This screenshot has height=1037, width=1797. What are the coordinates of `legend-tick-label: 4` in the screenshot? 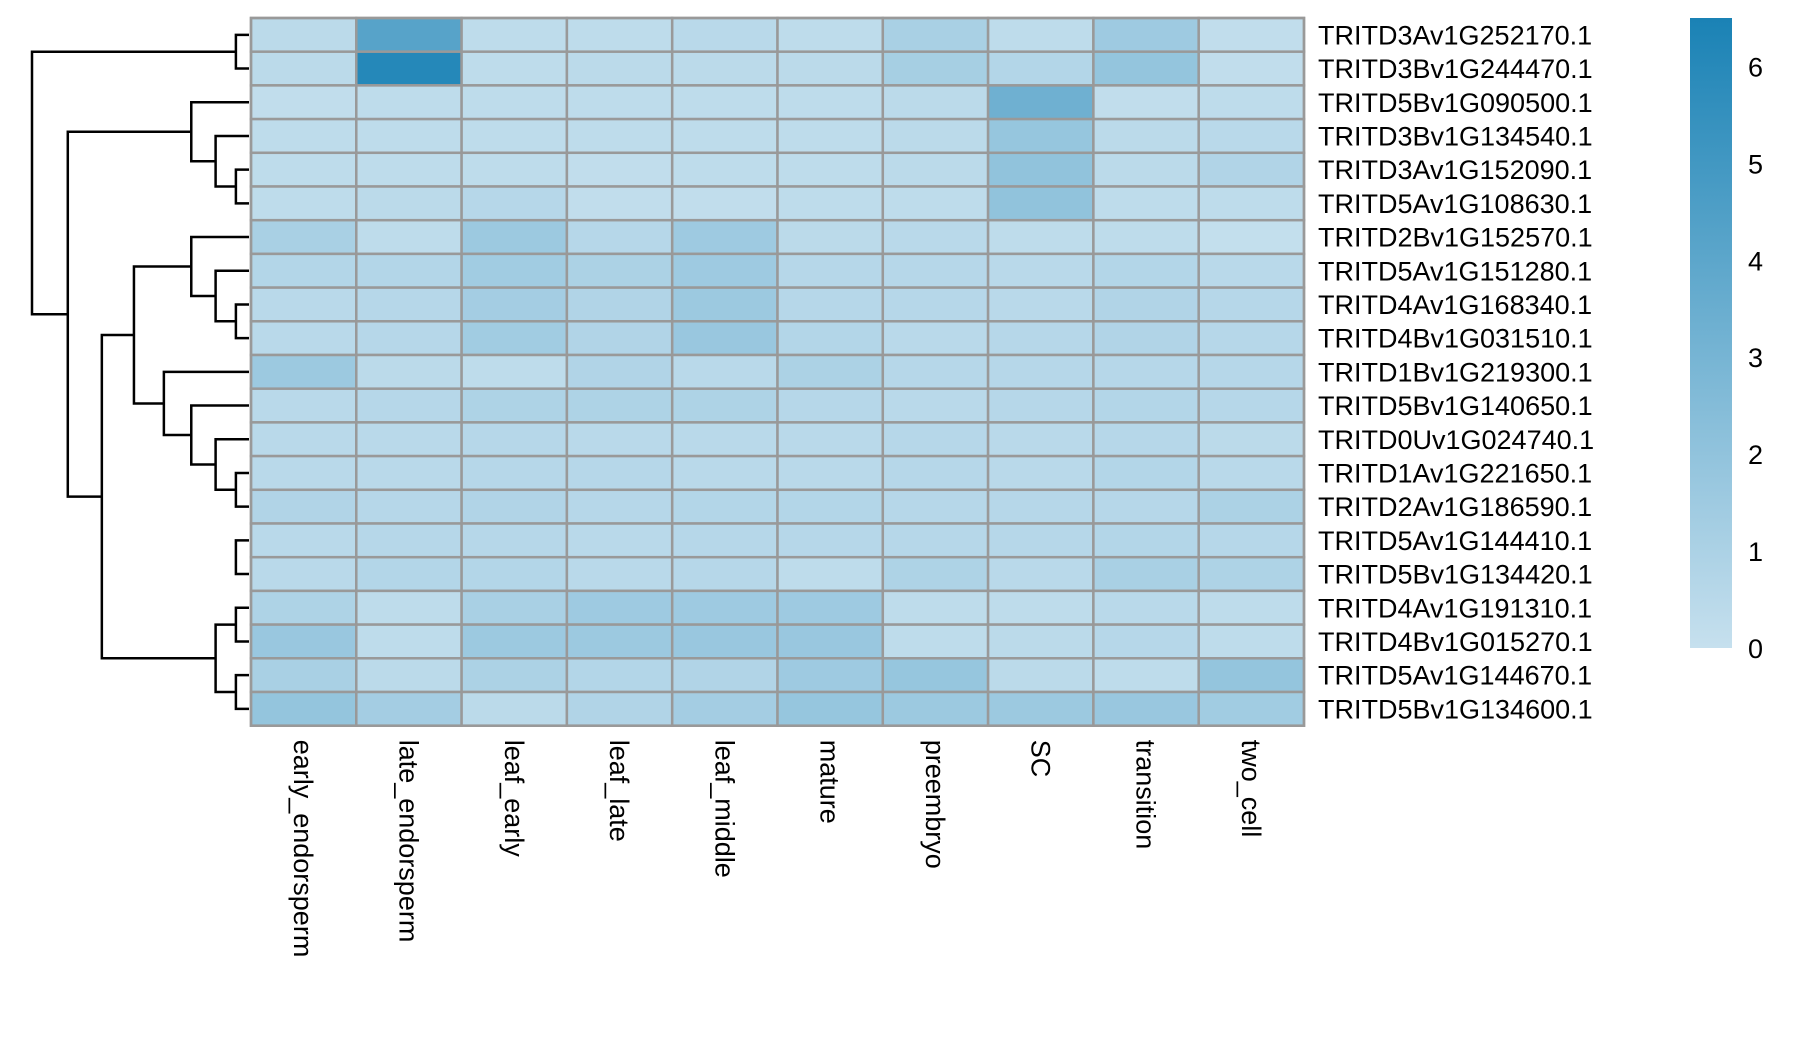 It's located at (1755, 261).